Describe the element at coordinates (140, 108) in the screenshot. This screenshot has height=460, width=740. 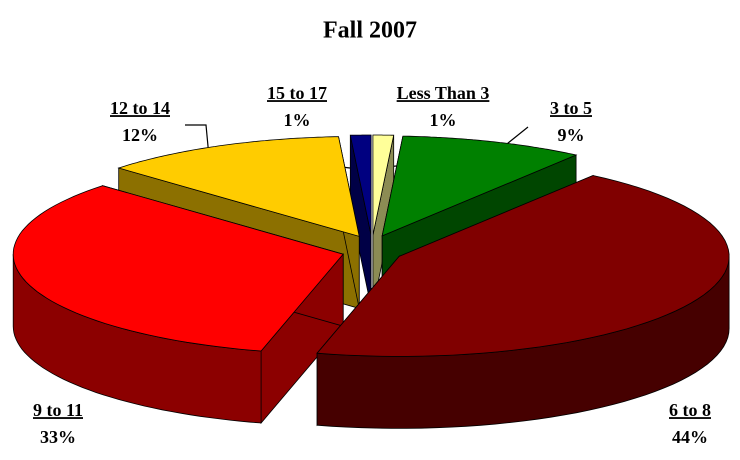
I see `slice-label: 12 to 14` at that location.